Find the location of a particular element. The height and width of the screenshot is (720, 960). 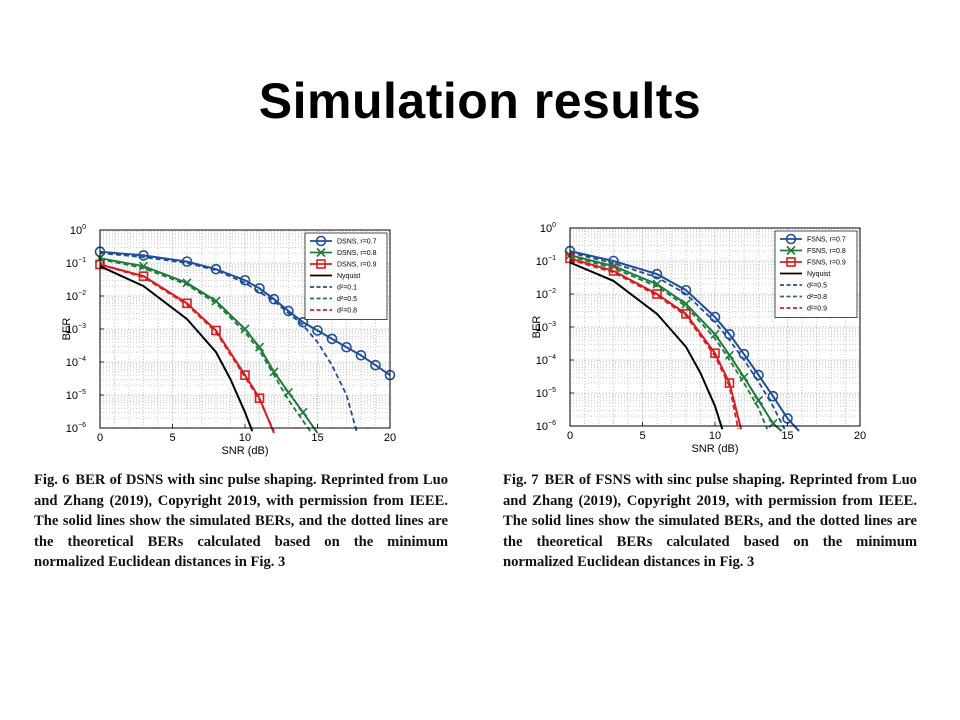

legend-item: DSNS, r=0.9 is located at coordinates (343, 264).